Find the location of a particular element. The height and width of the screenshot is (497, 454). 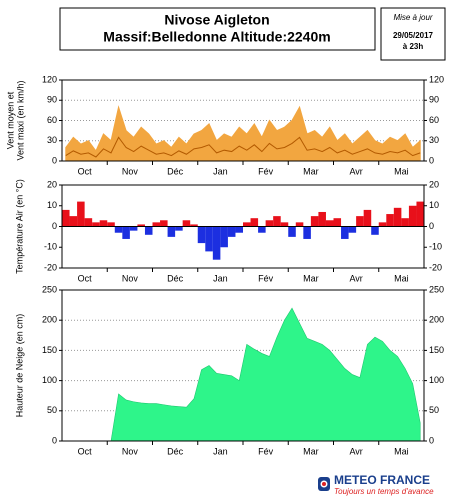

update-label: Mise à jour is located at coordinates (412, 17).